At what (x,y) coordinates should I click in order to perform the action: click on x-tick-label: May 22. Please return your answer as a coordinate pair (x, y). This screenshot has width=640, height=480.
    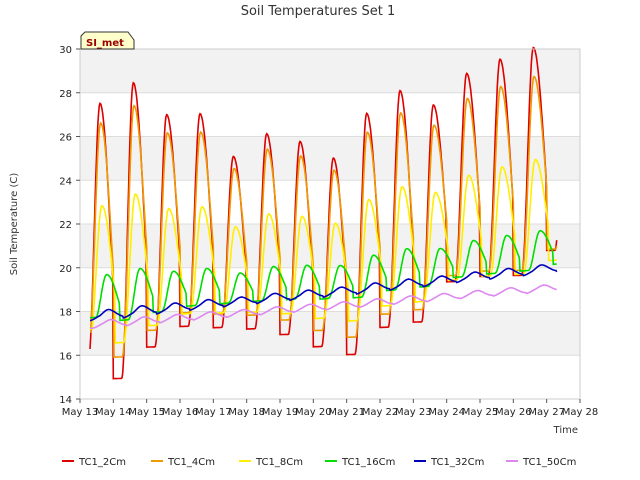
    Looking at the image, I should click on (380, 412).